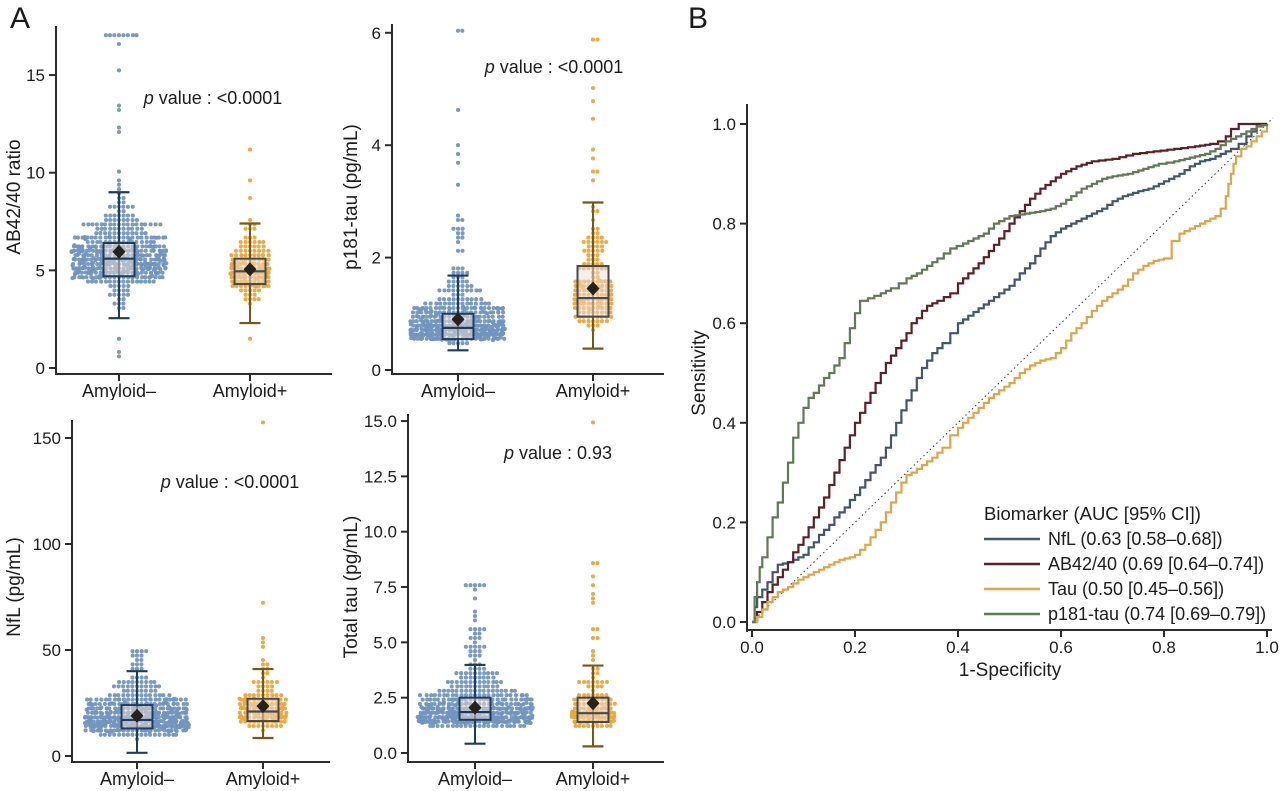 This screenshot has width=1280, height=791. What do you see at coordinates (724, 423) in the screenshot?
I see `y-tick-label: 0.4` at bounding box center [724, 423].